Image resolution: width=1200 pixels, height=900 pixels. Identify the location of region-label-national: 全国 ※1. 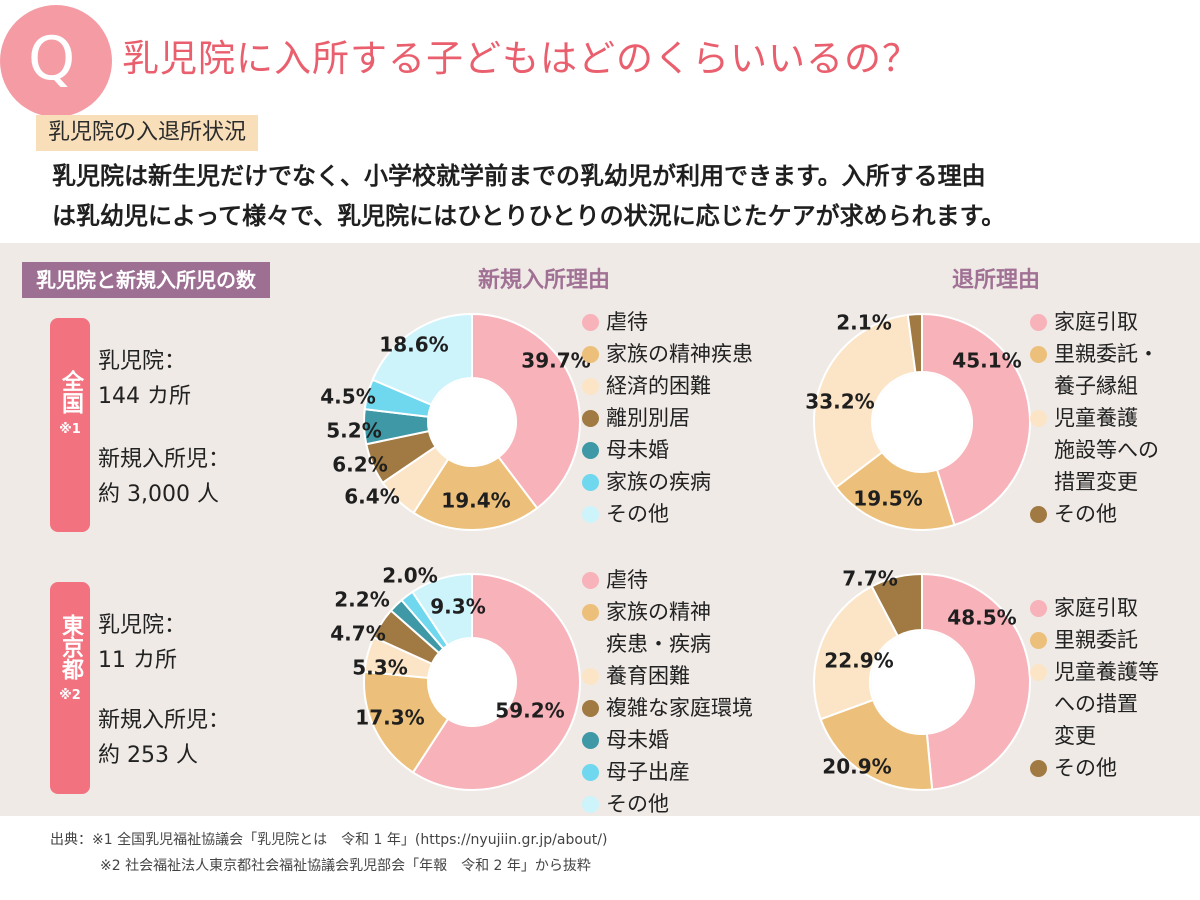
(70, 425).